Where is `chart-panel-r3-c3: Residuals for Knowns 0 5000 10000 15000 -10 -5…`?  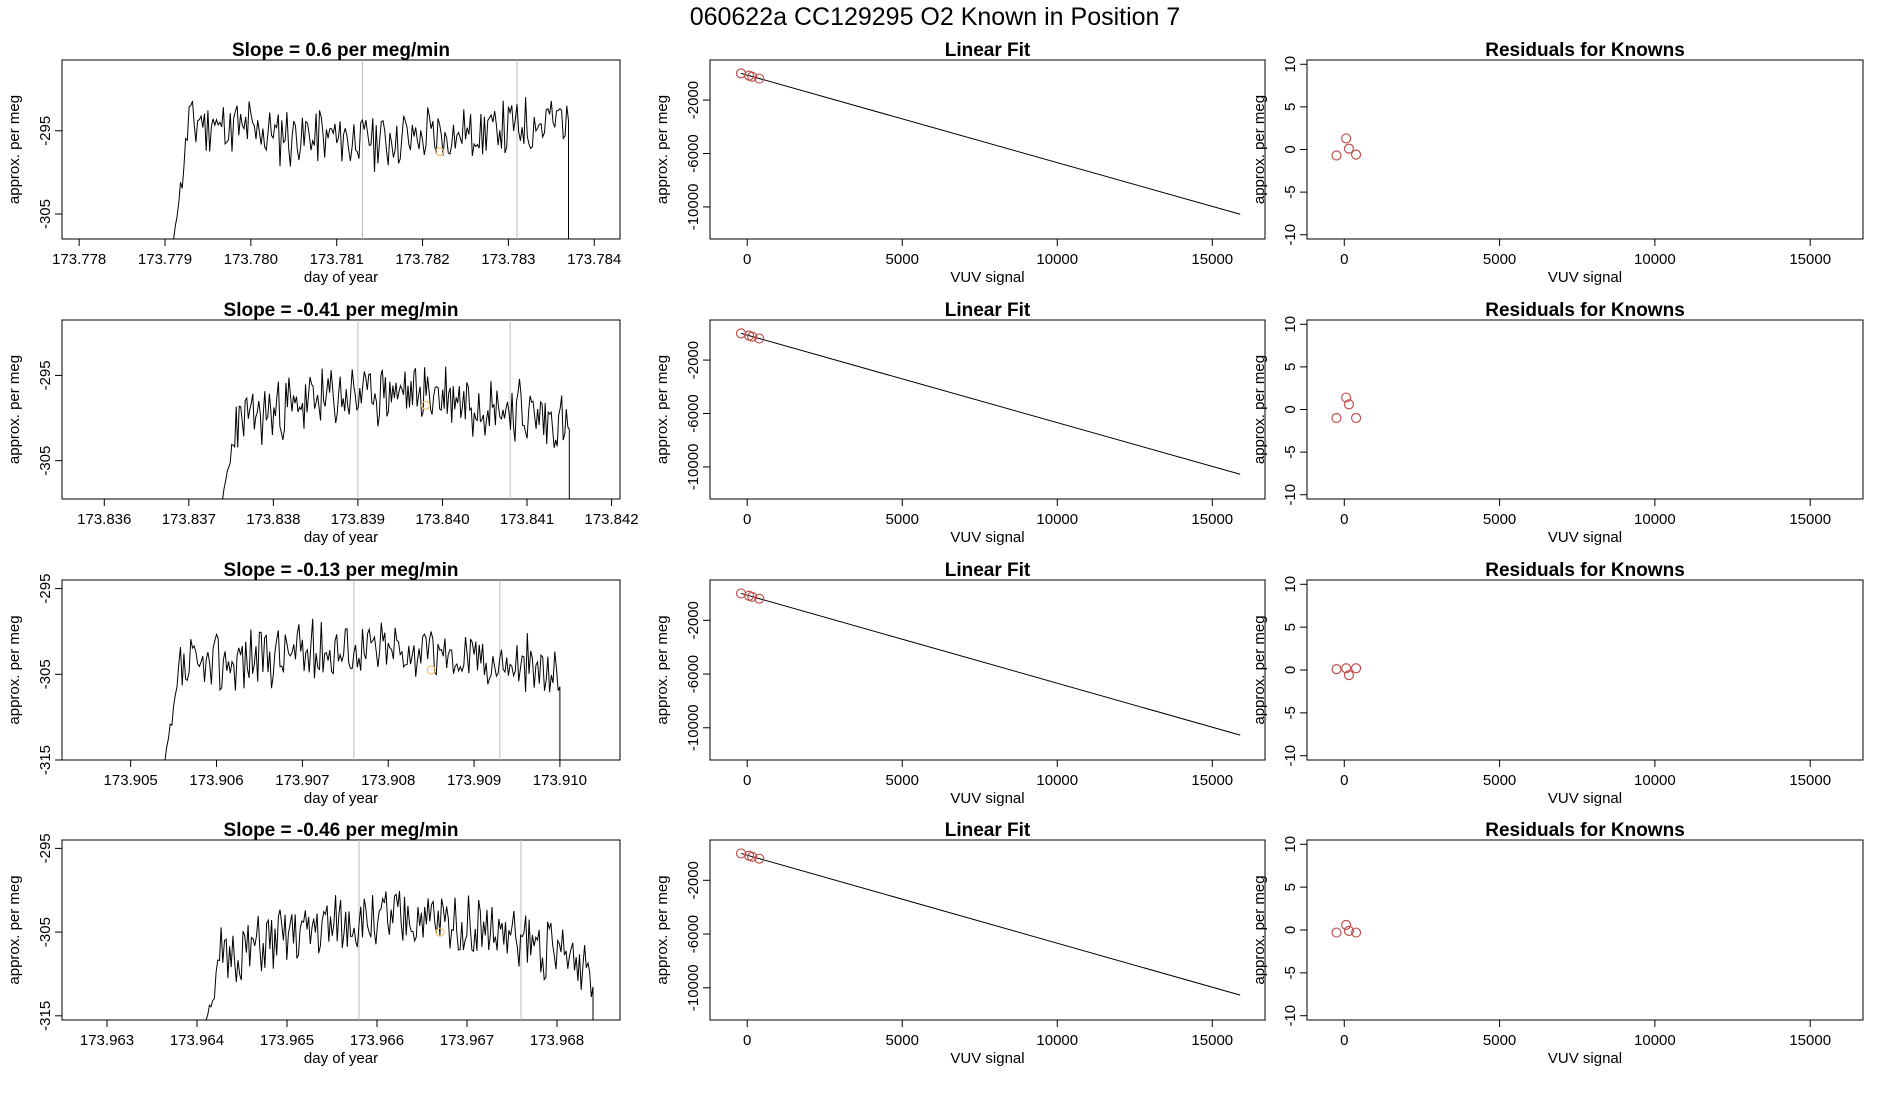
chart-panel-r3-c3: Residuals for Knowns 0 5000 10000 15000 -10 -5… is located at coordinates (1557, 683).